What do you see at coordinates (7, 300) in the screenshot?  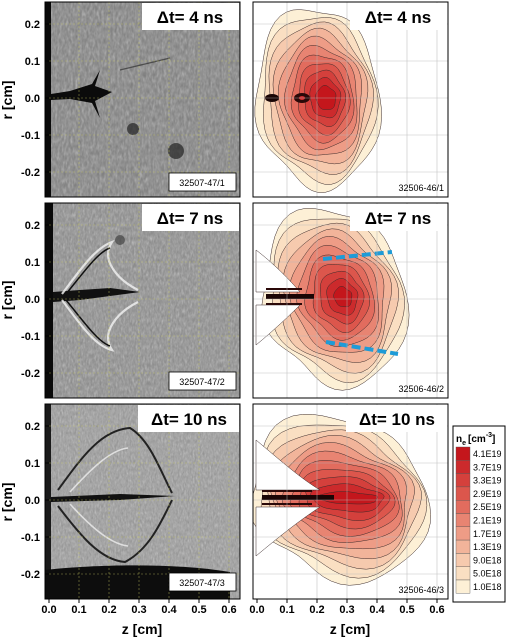 I see `y-axis-title-2: r [cm]` at bounding box center [7, 300].